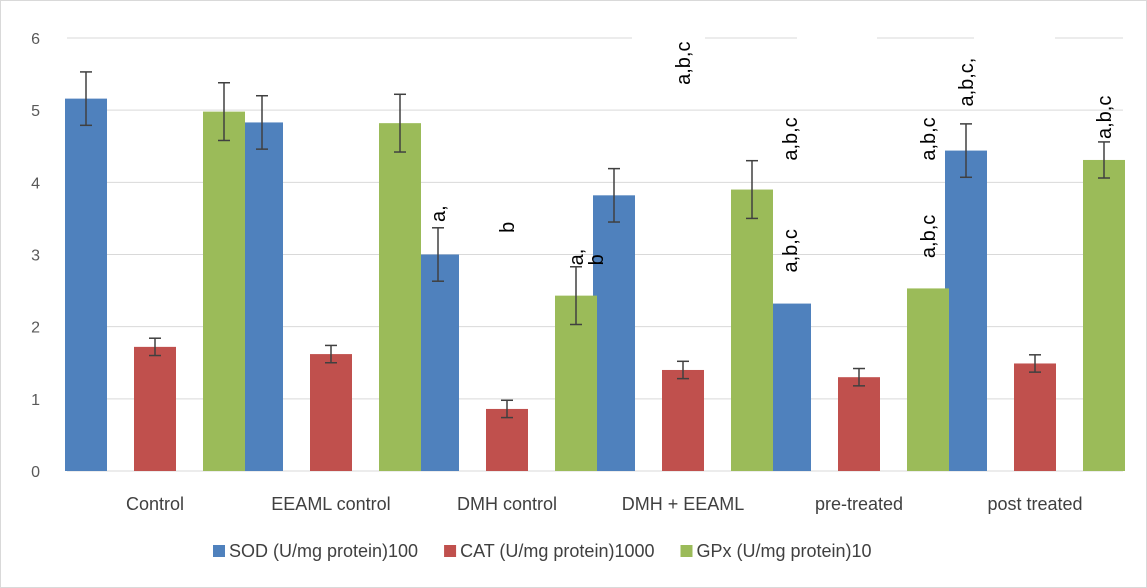 Image resolution: width=1147 pixels, height=588 pixels. Describe the element at coordinates (859, 504) in the screenshot. I see `x-category-label: pre-treated` at that location.